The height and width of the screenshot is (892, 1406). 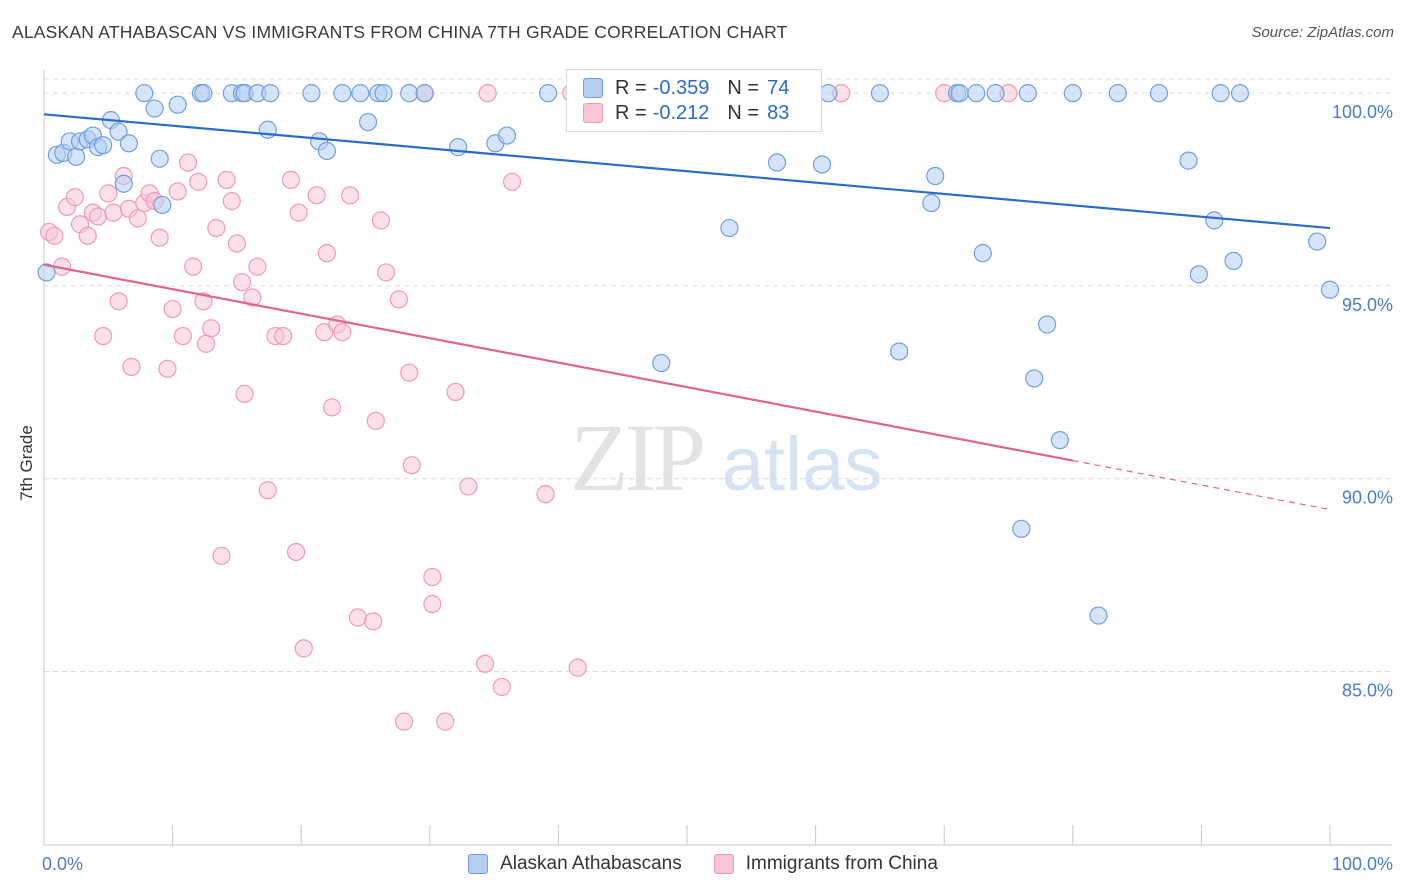 I want to click on legend-item-alaskan-athabascans: Alaskan Athabascans, so click(x=575, y=864).